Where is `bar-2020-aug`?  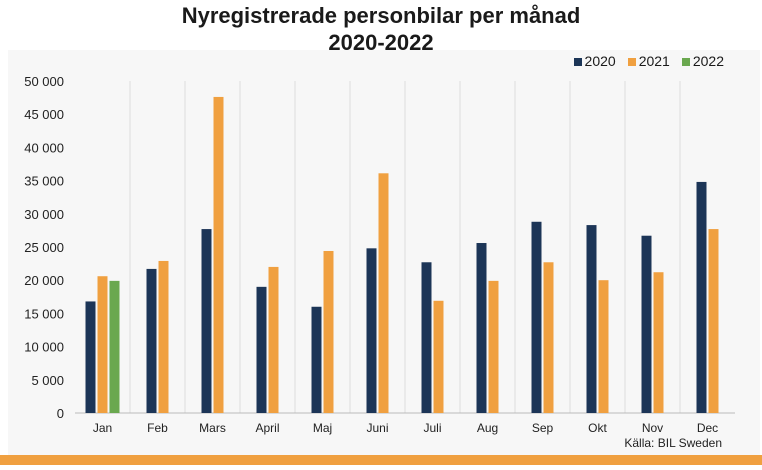 bar-2020-aug is located at coordinates (481, 328).